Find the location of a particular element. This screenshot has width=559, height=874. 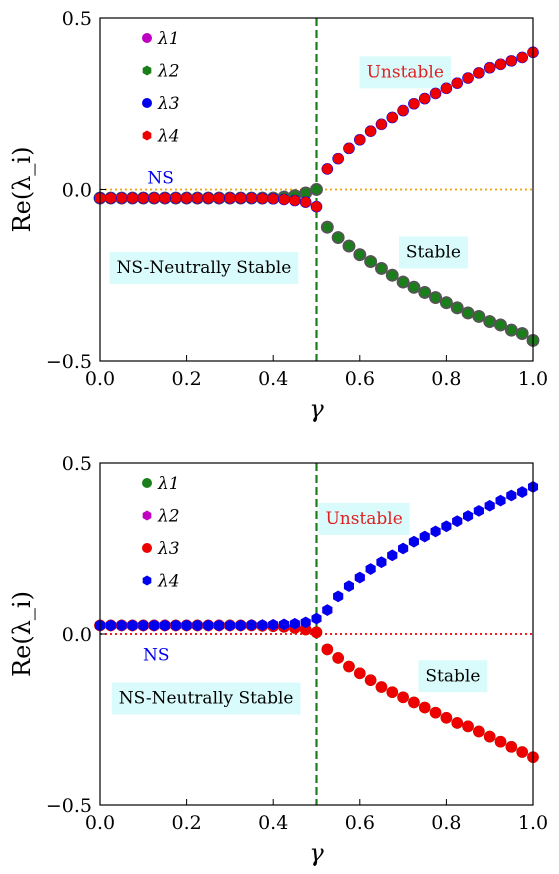

x-tick-label: 0.2 is located at coordinates (186, 823).